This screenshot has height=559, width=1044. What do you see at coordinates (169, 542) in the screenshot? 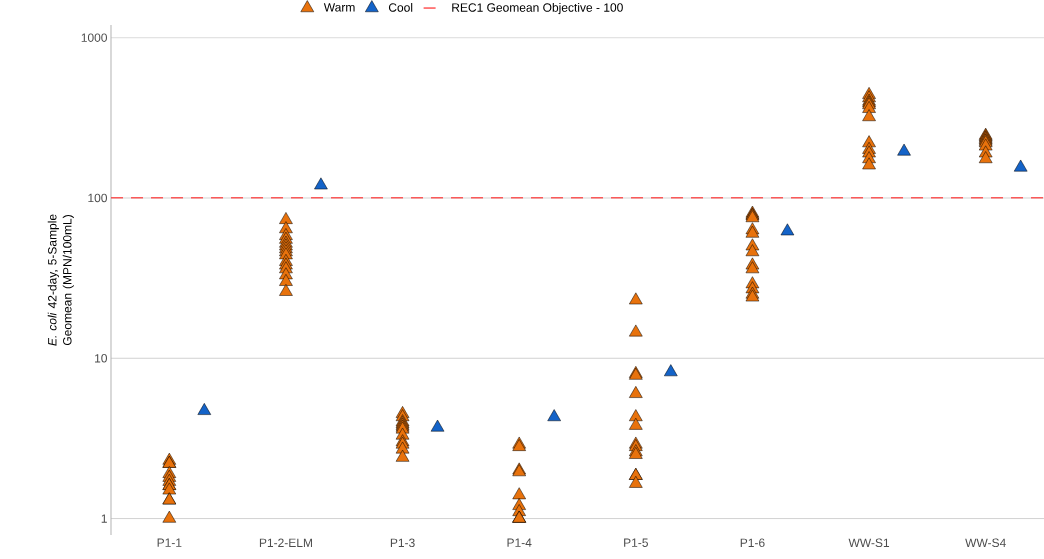
I see `x-tick-label: P1-1` at bounding box center [169, 542].